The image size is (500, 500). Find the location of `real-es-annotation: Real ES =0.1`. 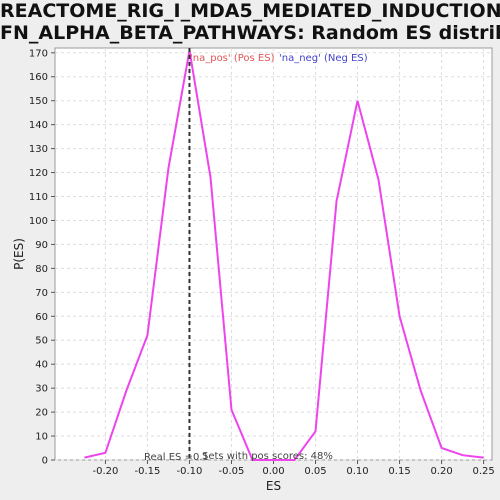

real-es-annotation: Real ES =0.1 is located at coordinates (176, 457).